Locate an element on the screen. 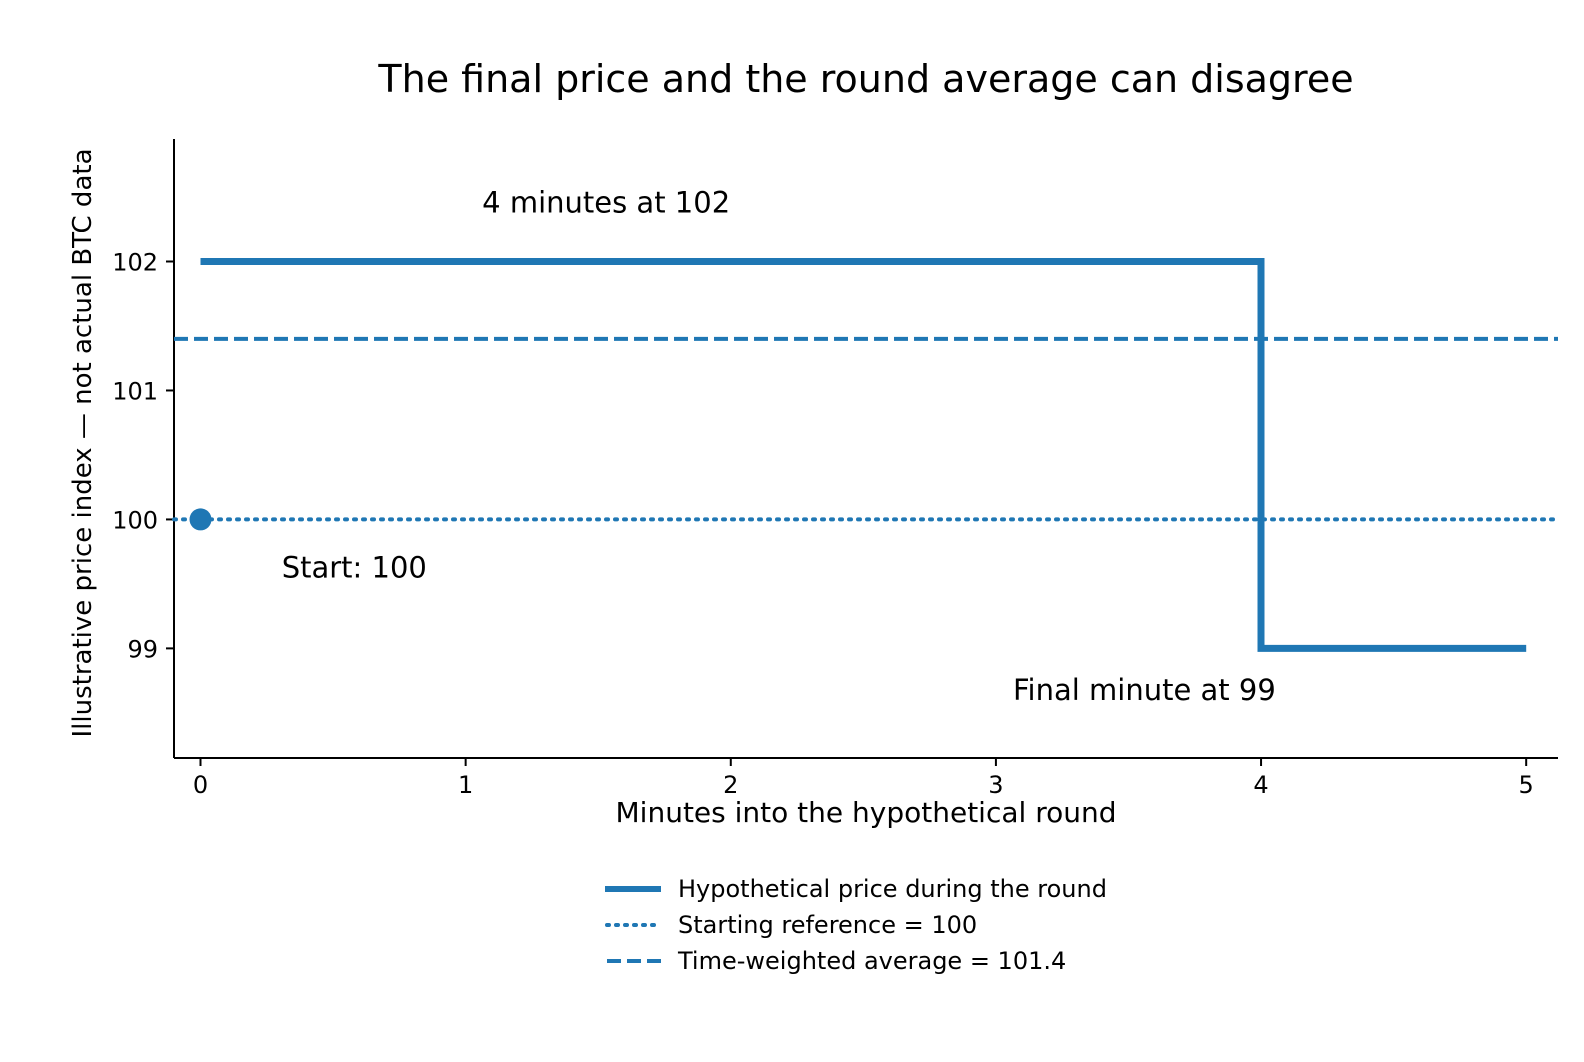  legend-label-price: Hypothetical price during the round is located at coordinates (892, 889).